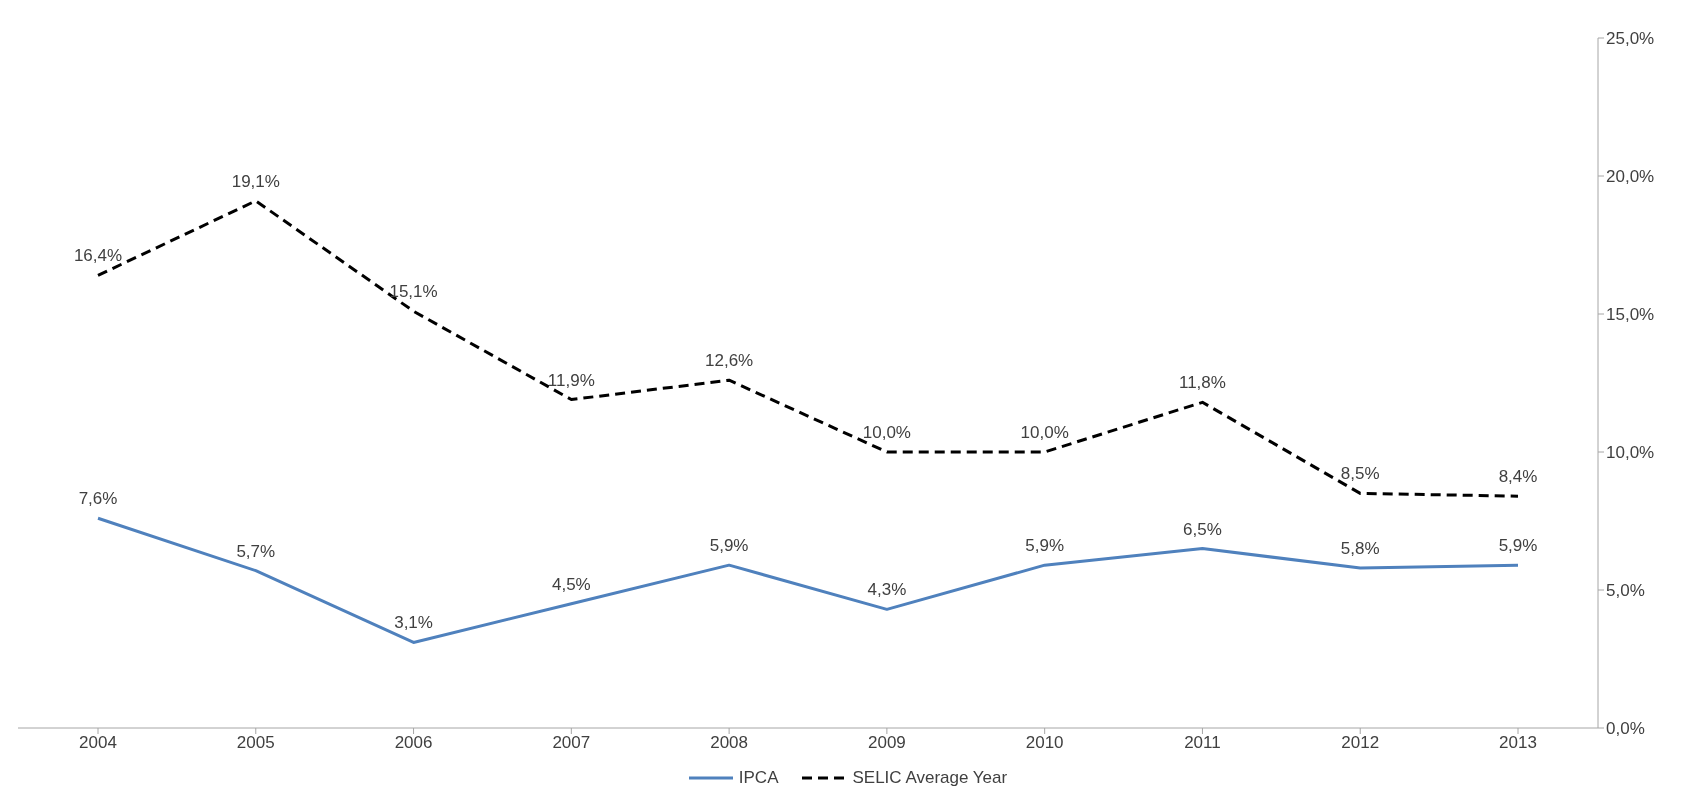 The height and width of the screenshot is (810, 1706). What do you see at coordinates (1360, 548) in the screenshot?
I see `data-label: 5,8%` at bounding box center [1360, 548].